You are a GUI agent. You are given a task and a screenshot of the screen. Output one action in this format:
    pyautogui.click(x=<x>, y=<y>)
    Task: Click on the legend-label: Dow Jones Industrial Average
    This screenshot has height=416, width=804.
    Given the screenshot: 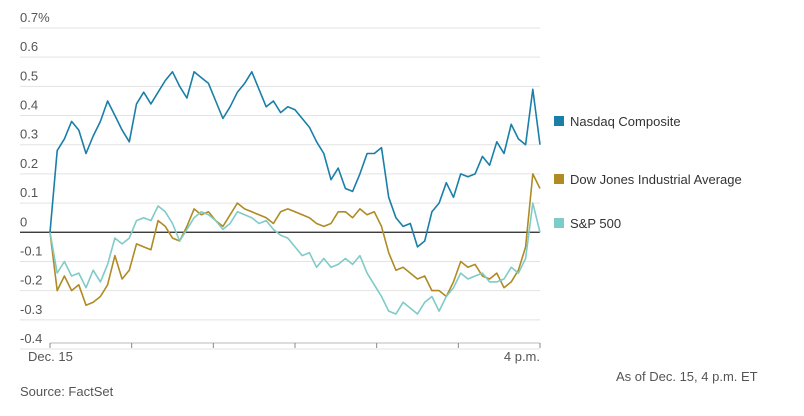 What is the action you would take?
    pyautogui.click(x=656, y=179)
    